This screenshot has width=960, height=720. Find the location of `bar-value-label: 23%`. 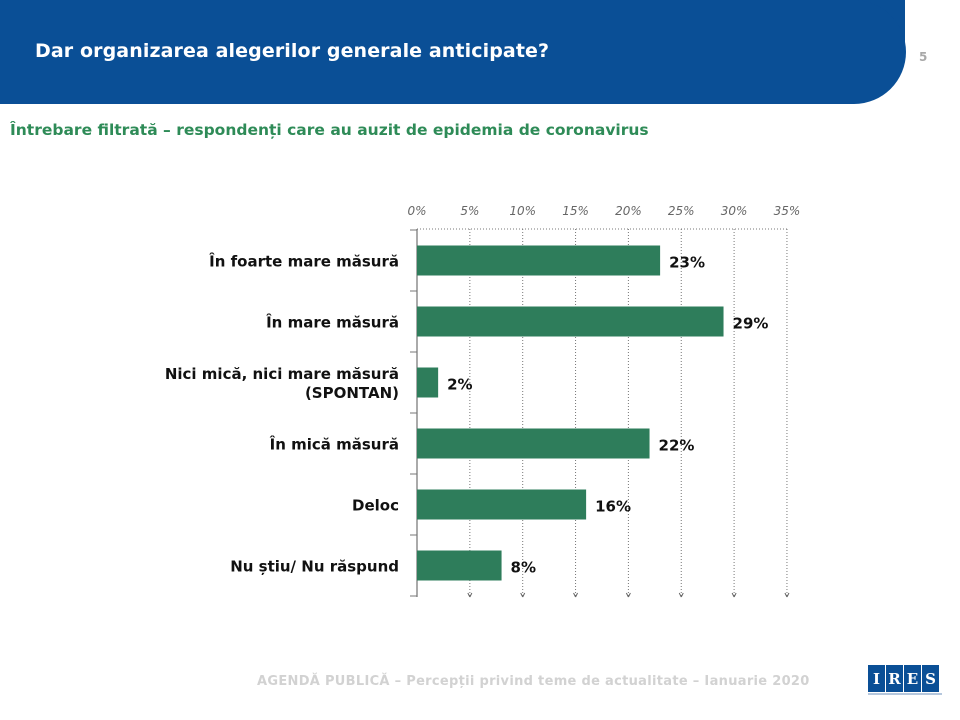

bar-value-label: 23% is located at coordinates (687, 263).